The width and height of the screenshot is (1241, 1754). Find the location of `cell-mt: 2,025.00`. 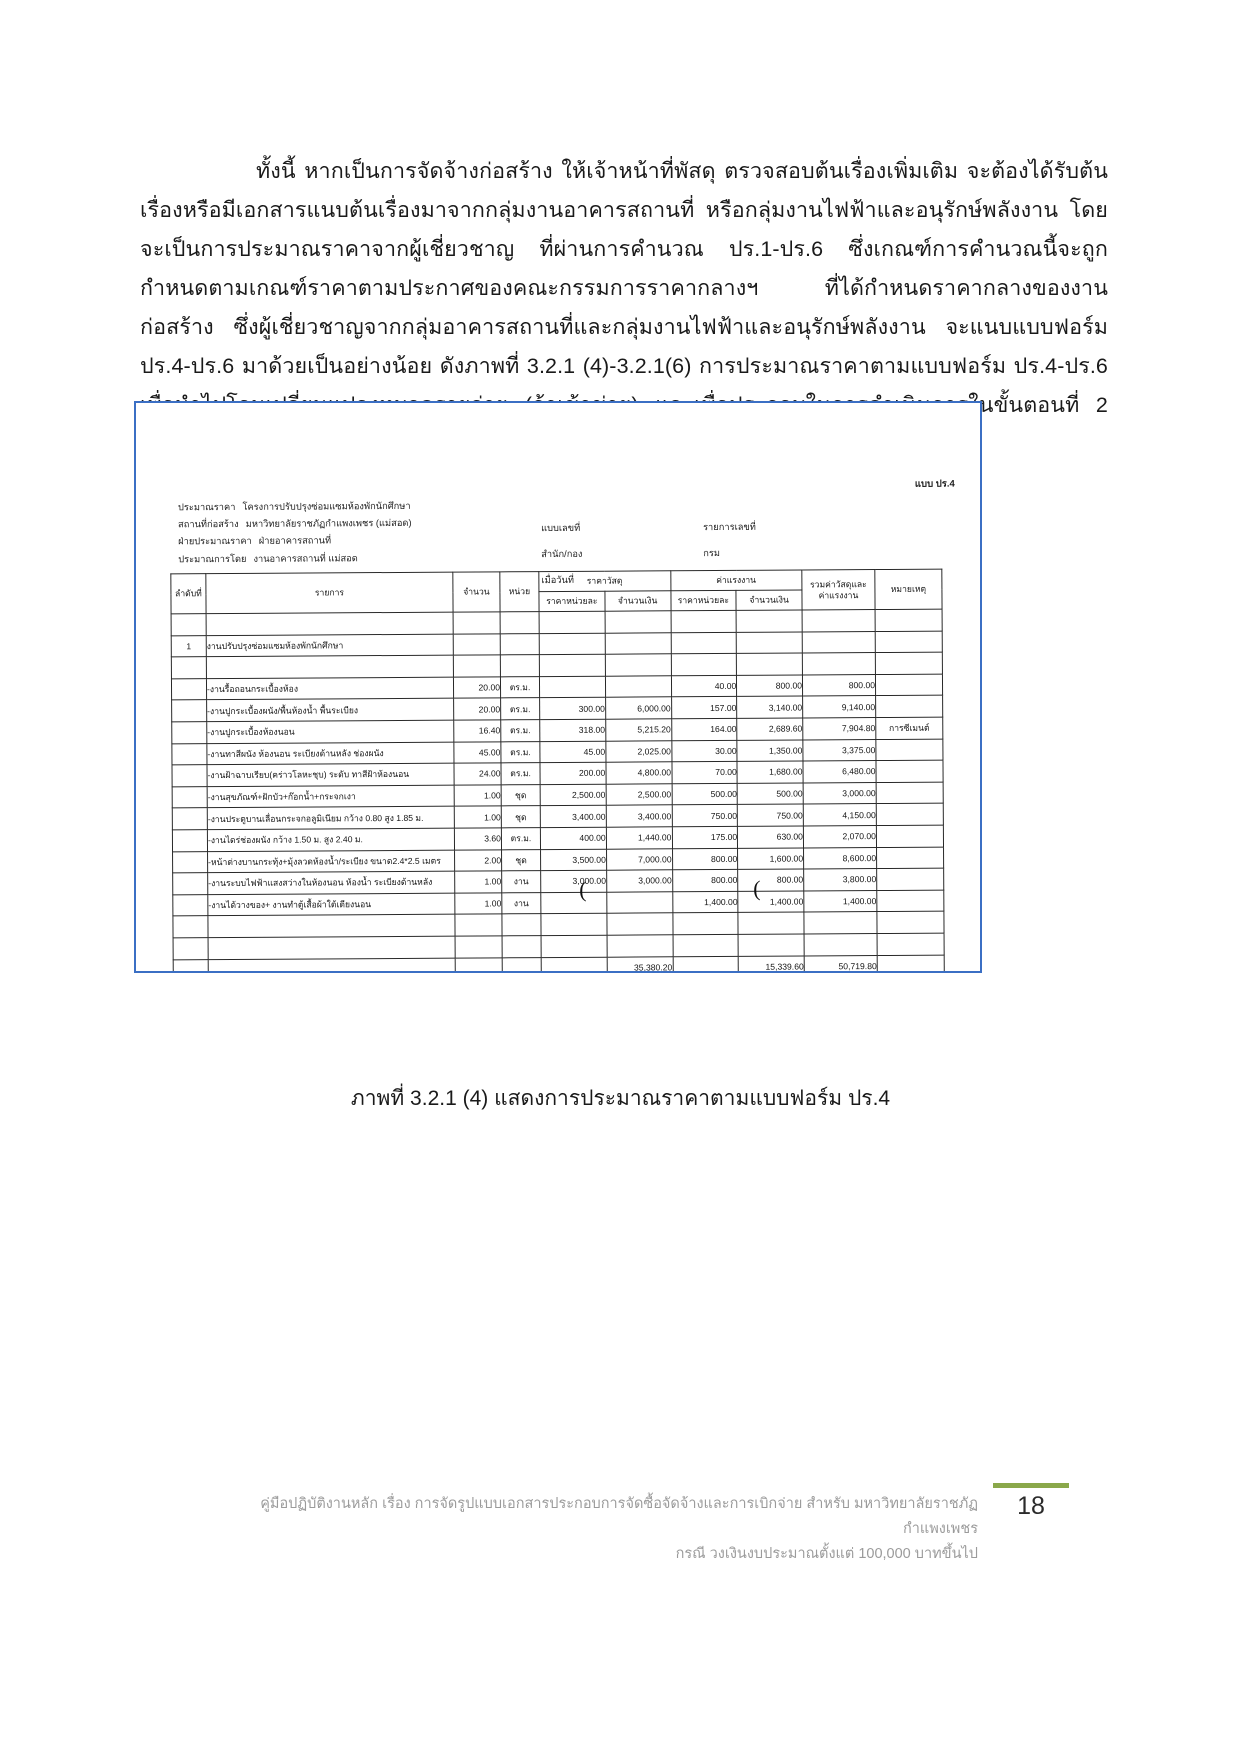

cell-mt: 2,025.00 is located at coordinates (638, 751).